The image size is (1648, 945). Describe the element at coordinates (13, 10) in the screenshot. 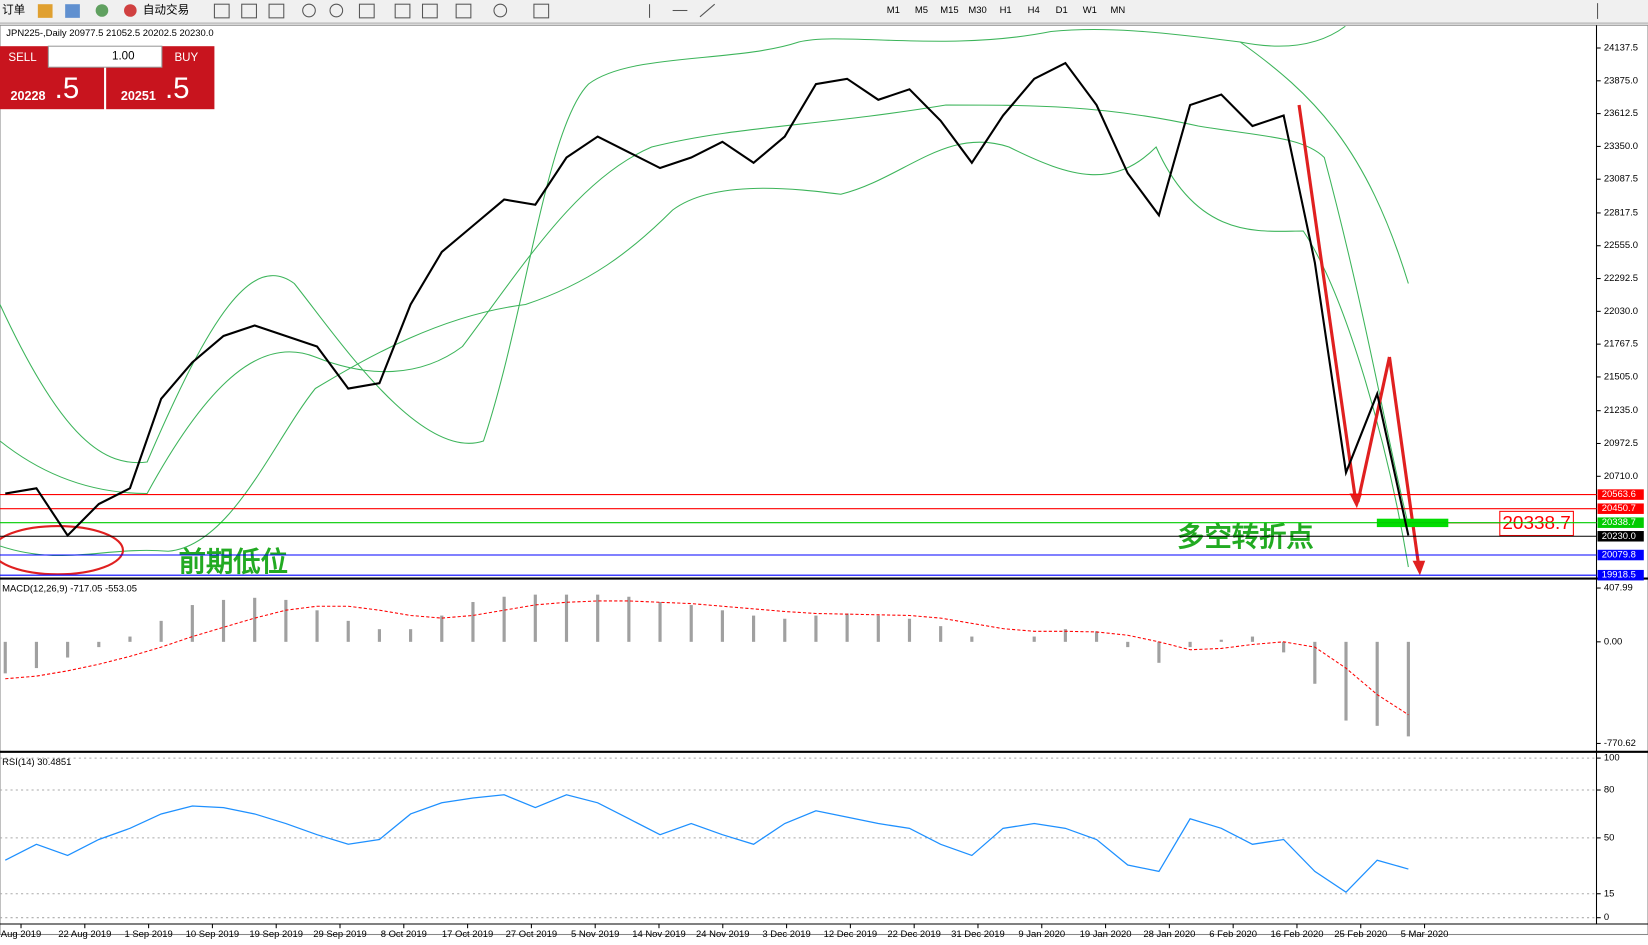

I see `toolbar-item: 订单` at that location.